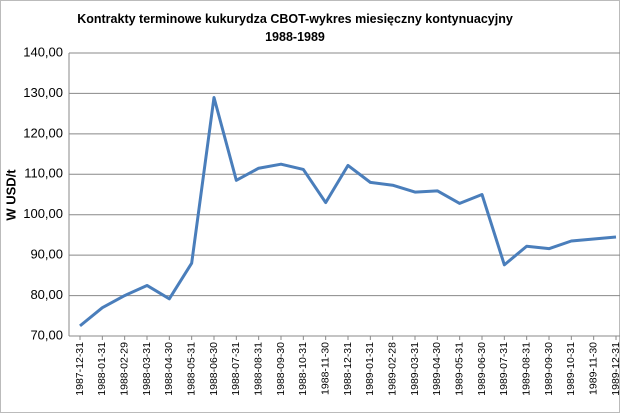  What do you see at coordinates (325, 368) in the screenshot?
I see `x-tick-label: 1988-11-30` at bounding box center [325, 368].